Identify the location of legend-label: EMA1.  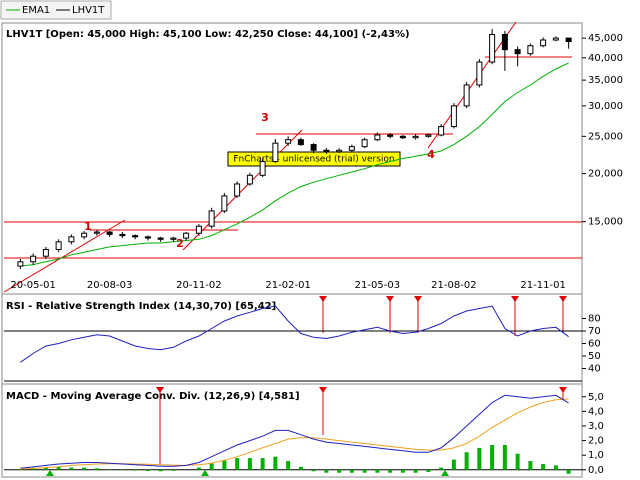
(36, 10).